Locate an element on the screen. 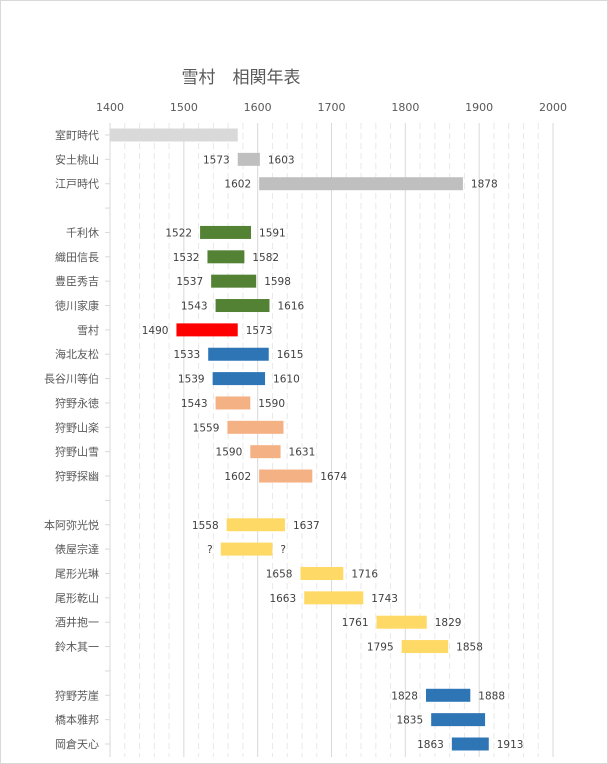 Image resolution: width=608 pixels, height=764 pixels. x-tick-label: 1500 is located at coordinates (184, 107).